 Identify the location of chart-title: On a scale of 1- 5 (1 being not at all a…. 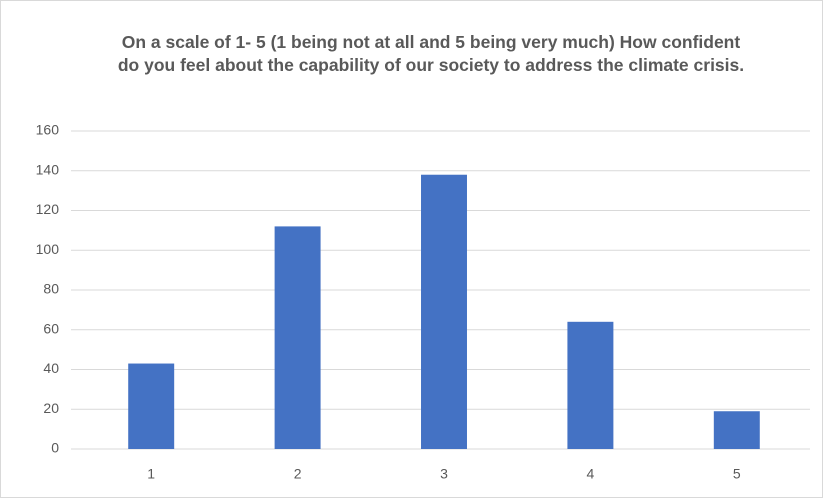
(431, 53).